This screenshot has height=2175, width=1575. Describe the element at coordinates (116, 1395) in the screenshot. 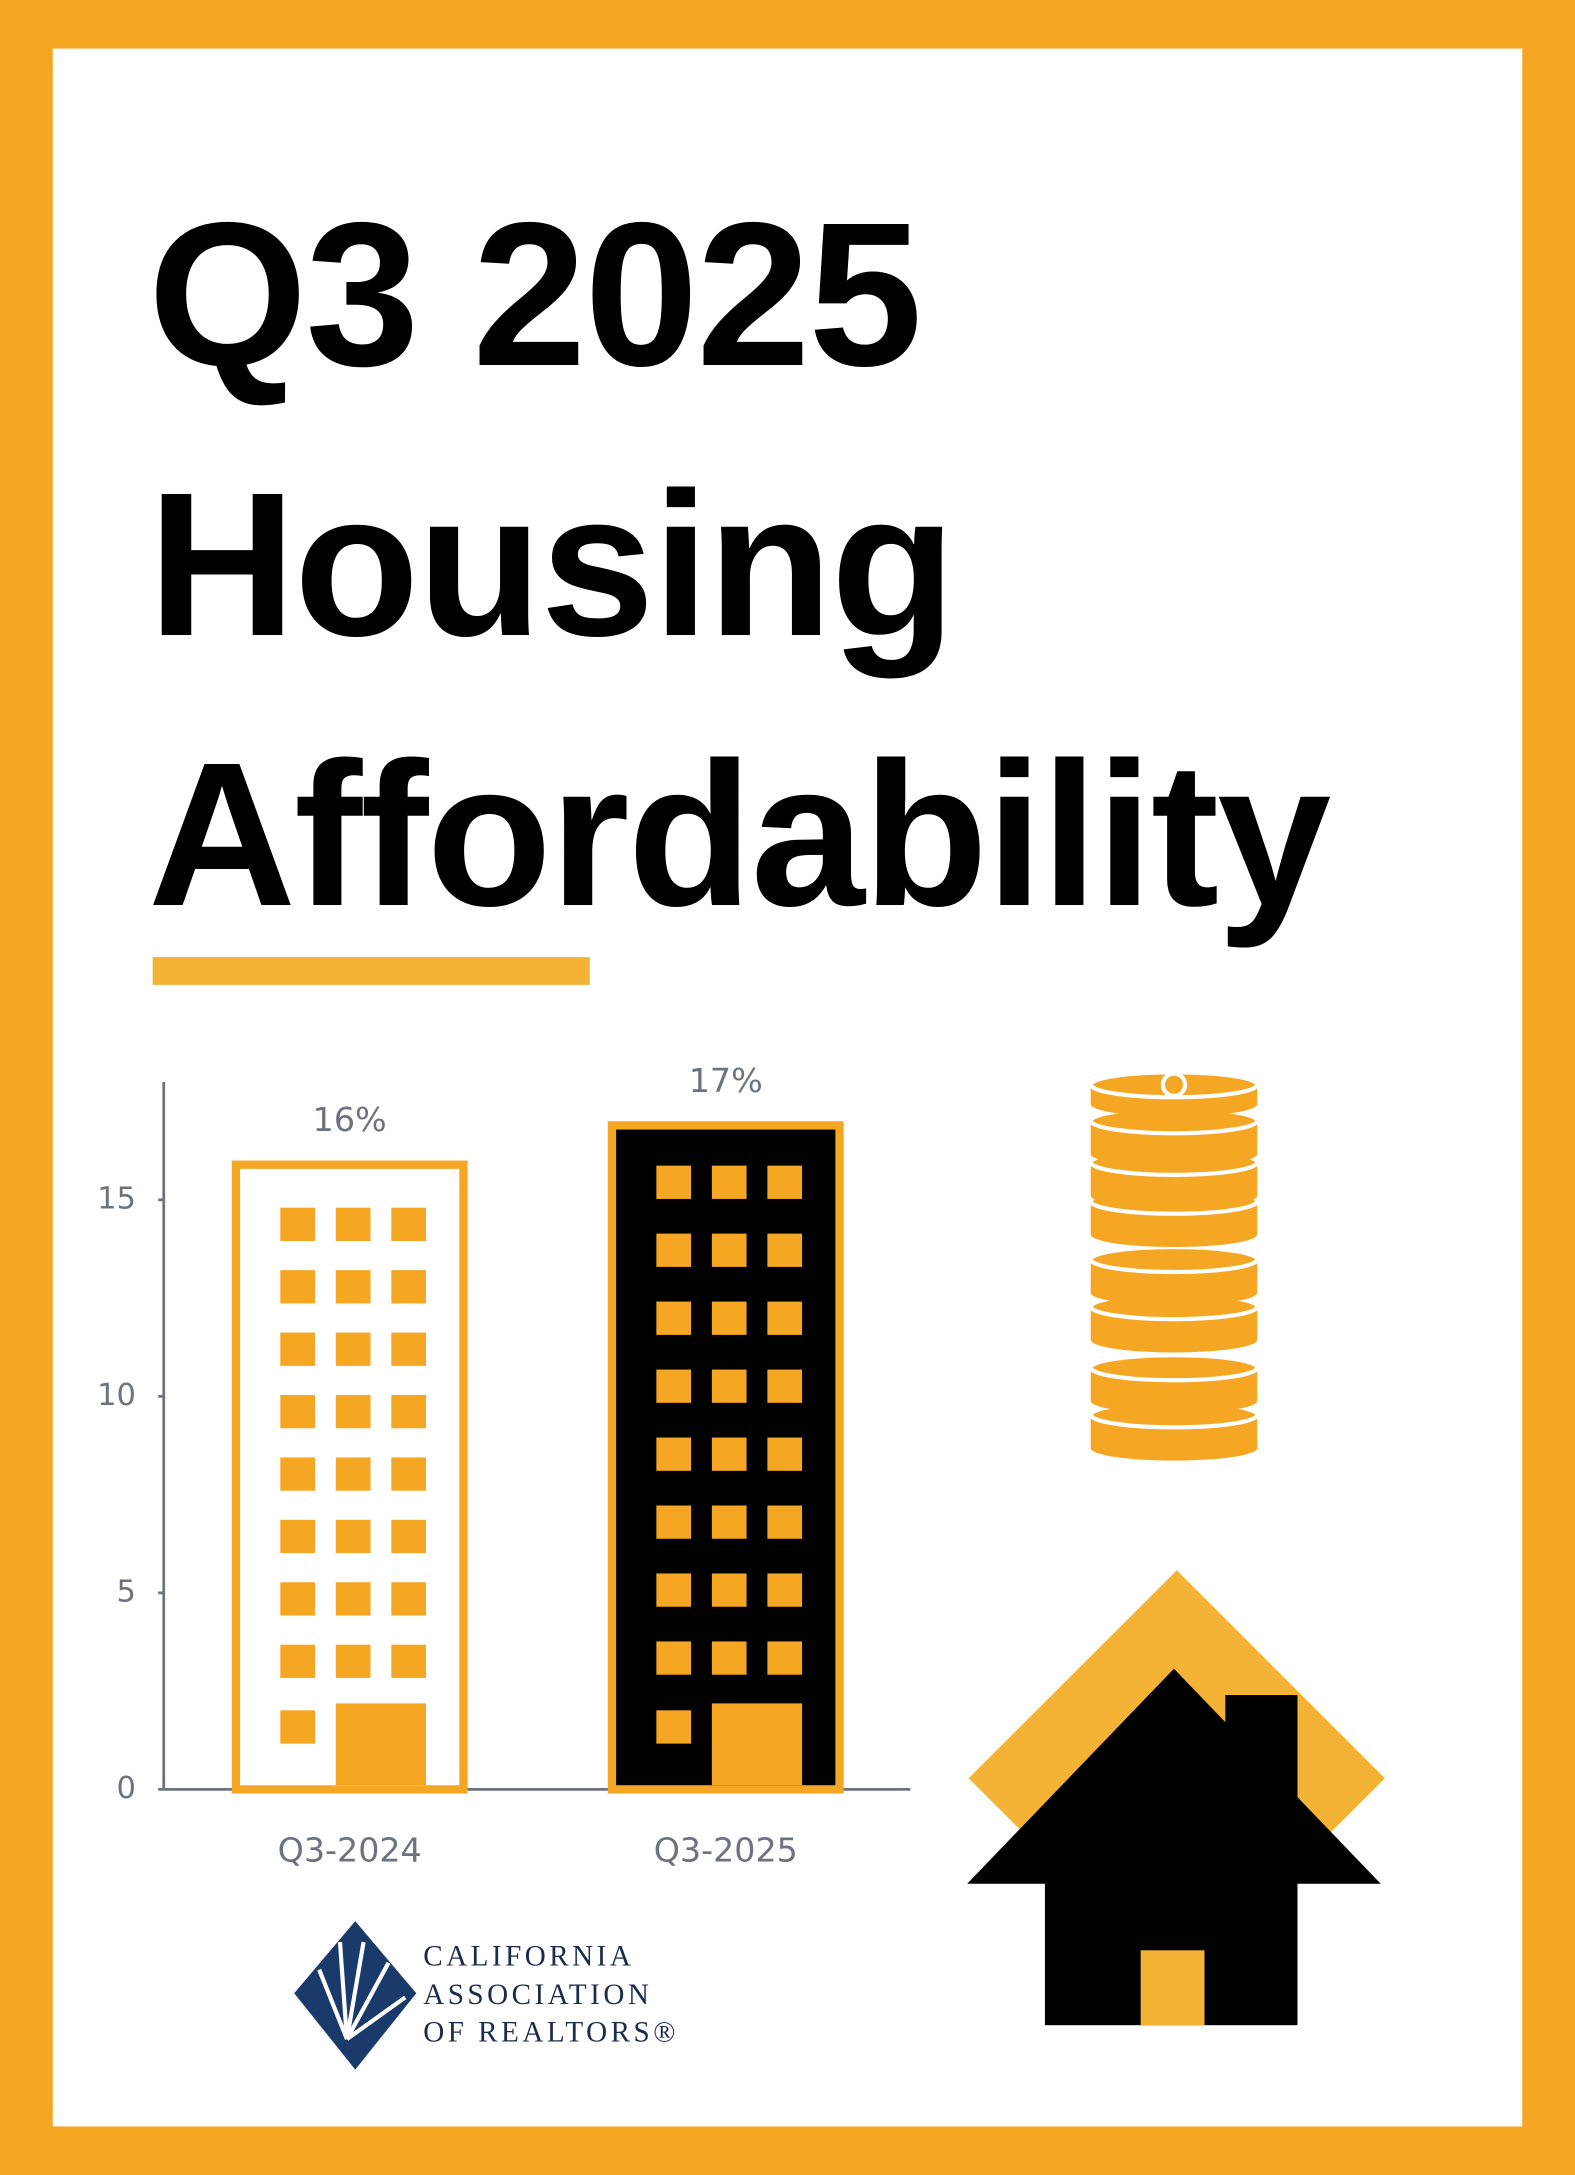

I see `y-tick-label: 10` at that location.